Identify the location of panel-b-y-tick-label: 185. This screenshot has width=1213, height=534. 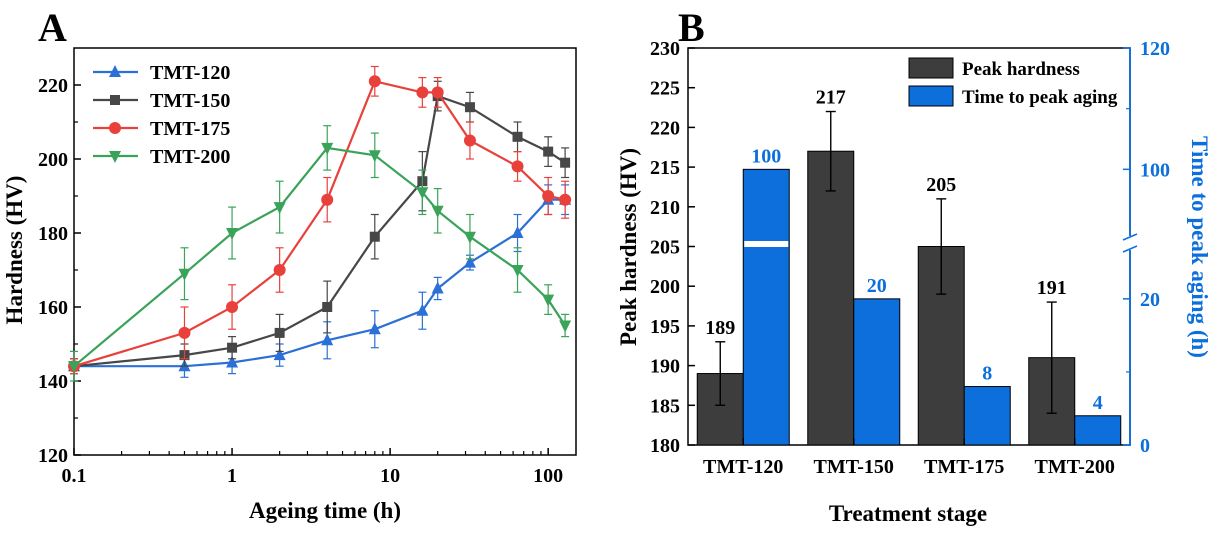
(665, 406).